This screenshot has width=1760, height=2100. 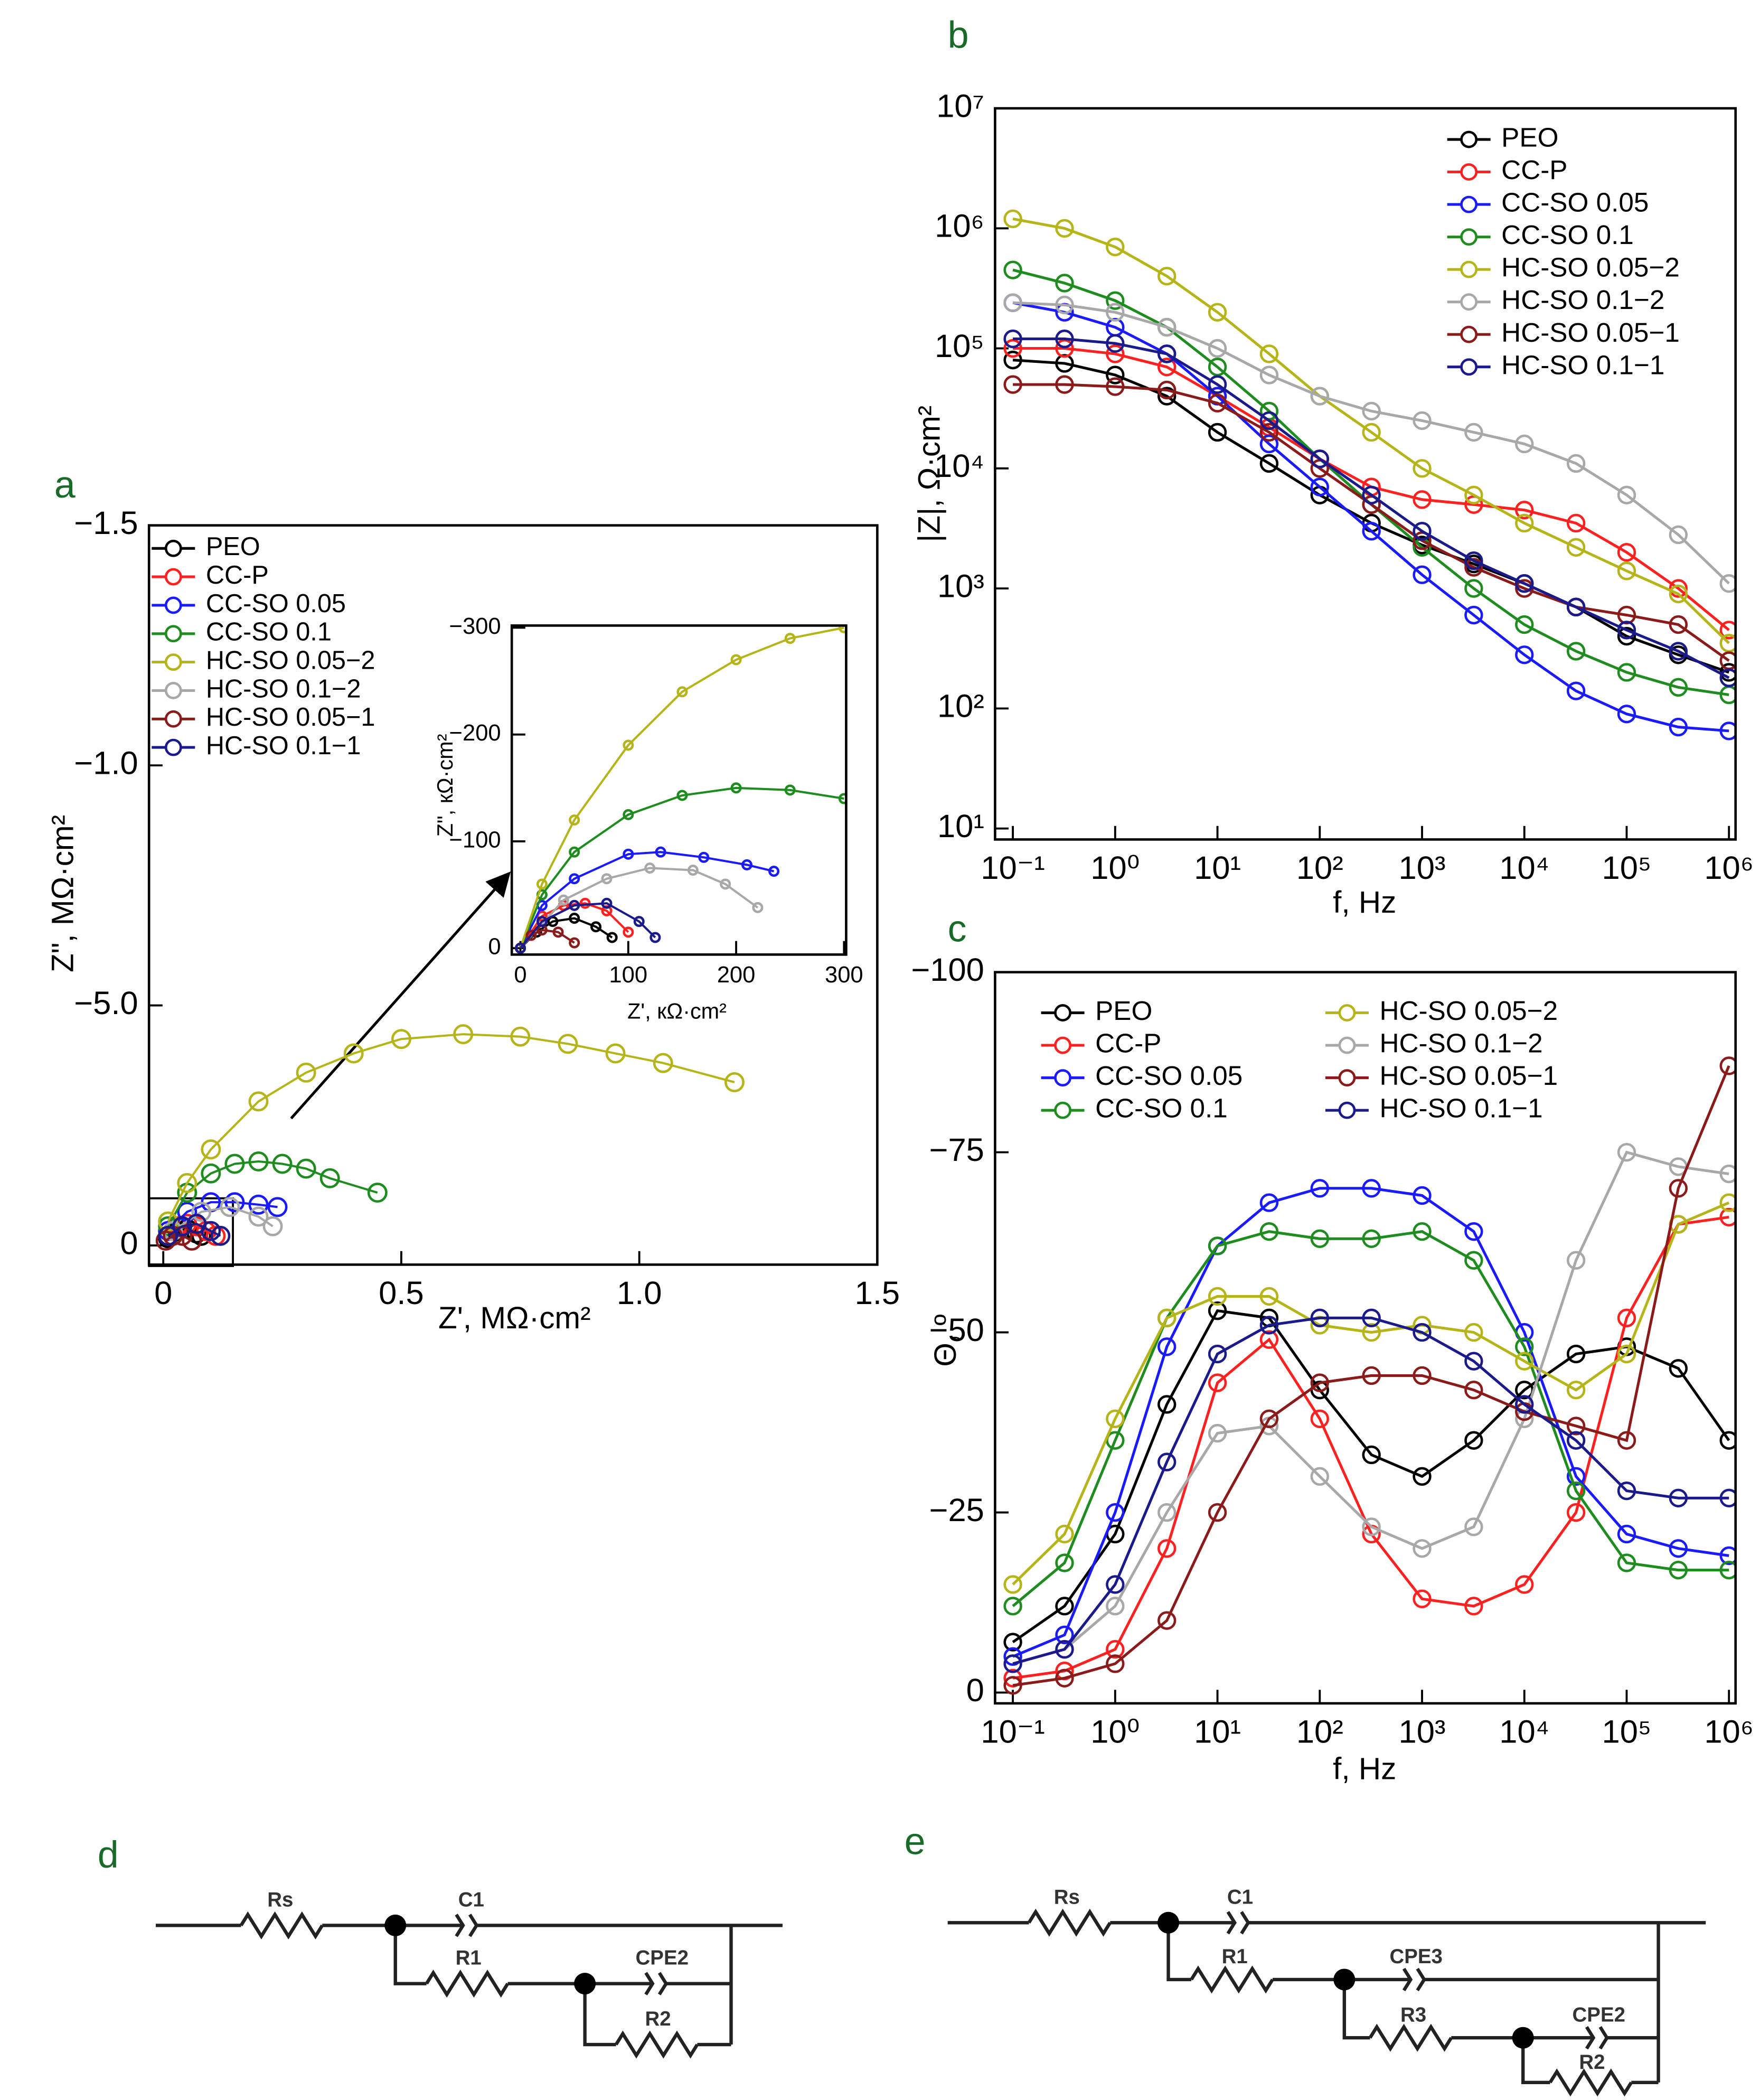 I want to click on y-tick-label: 10¹, so click(x=960, y=826).